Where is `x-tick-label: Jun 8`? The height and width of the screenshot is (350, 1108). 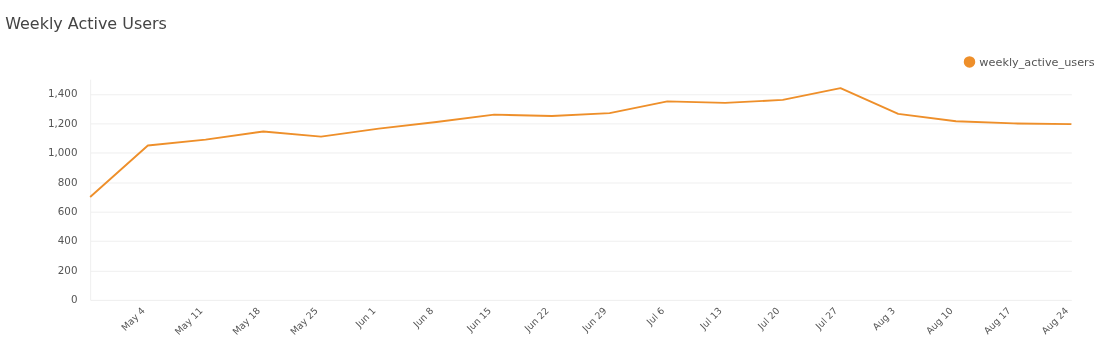 x-tick-label: Jun 8 is located at coordinates (423, 317).